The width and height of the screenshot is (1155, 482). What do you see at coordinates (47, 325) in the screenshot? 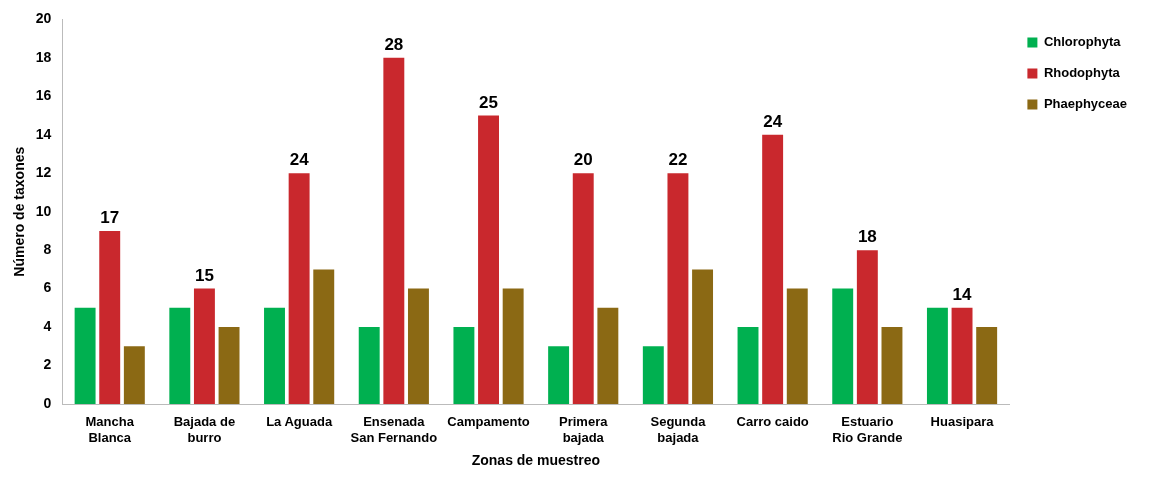
I see `y-tick-label: 4` at bounding box center [47, 325].